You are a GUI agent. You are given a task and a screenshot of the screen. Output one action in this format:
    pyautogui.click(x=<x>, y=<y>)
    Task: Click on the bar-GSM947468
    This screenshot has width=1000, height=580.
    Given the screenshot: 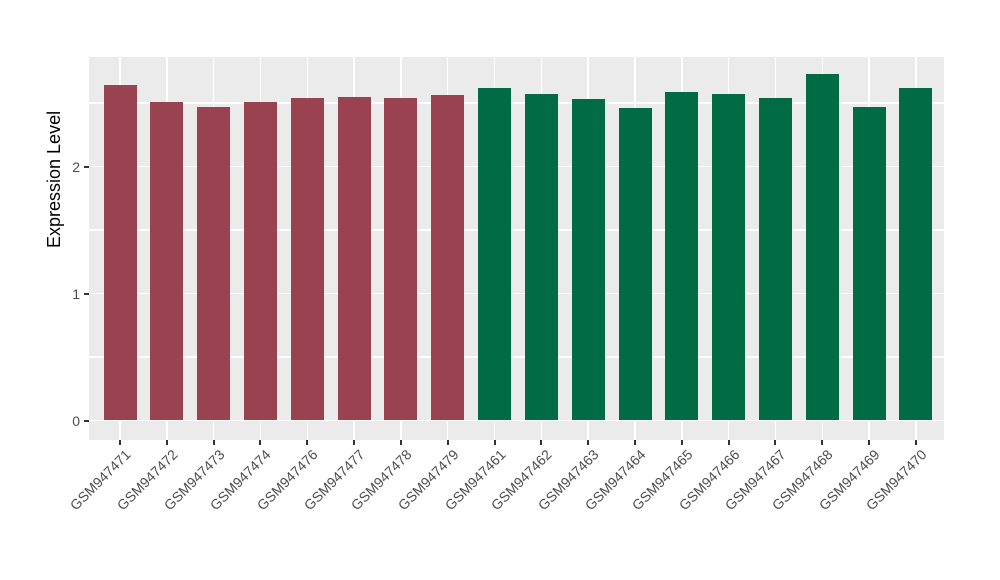 What is the action you would take?
    pyautogui.click(x=822, y=247)
    